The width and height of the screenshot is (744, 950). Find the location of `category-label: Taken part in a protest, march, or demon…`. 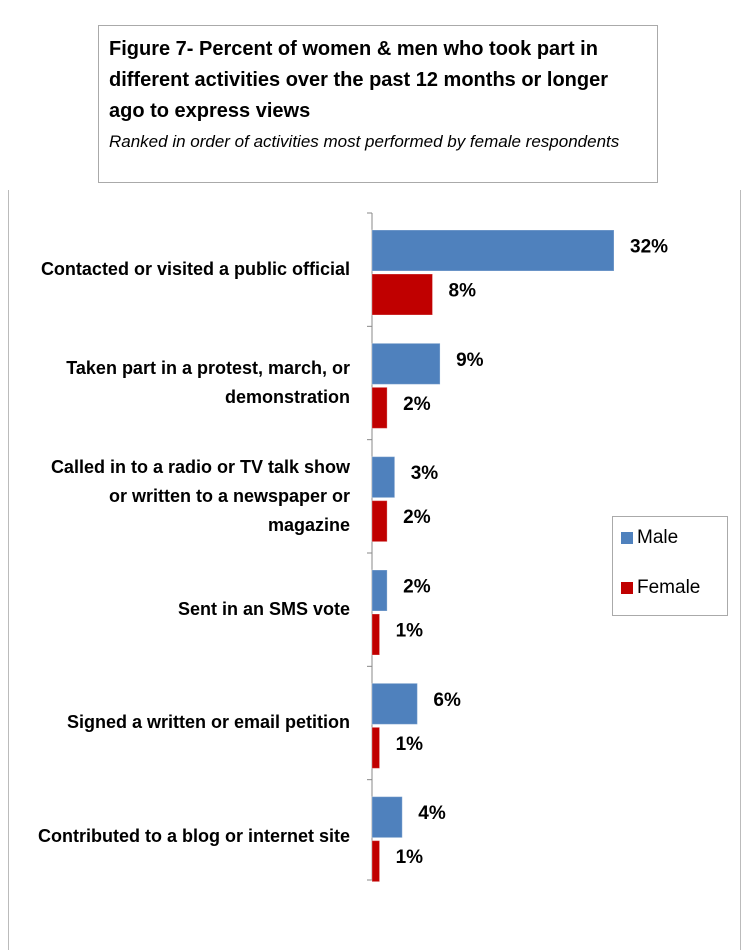

category-label: Taken part in a protest, march, or demon… is located at coordinates (208, 382).